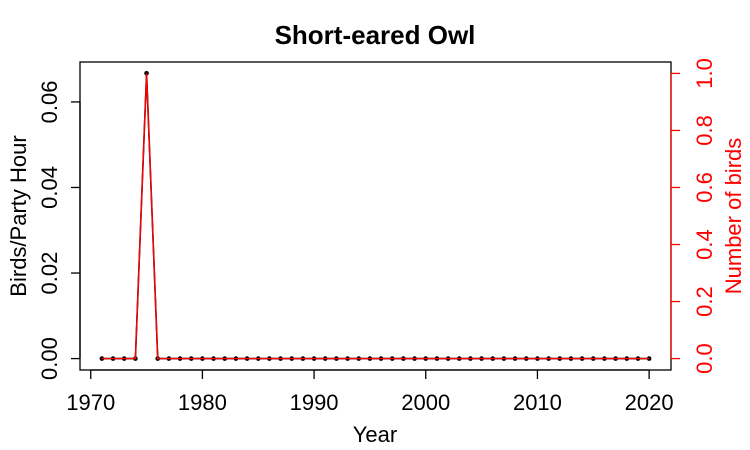 The image size is (750, 450). Describe the element at coordinates (704, 244) in the screenshot. I see `y-tick-label-right: 0.4` at that location.